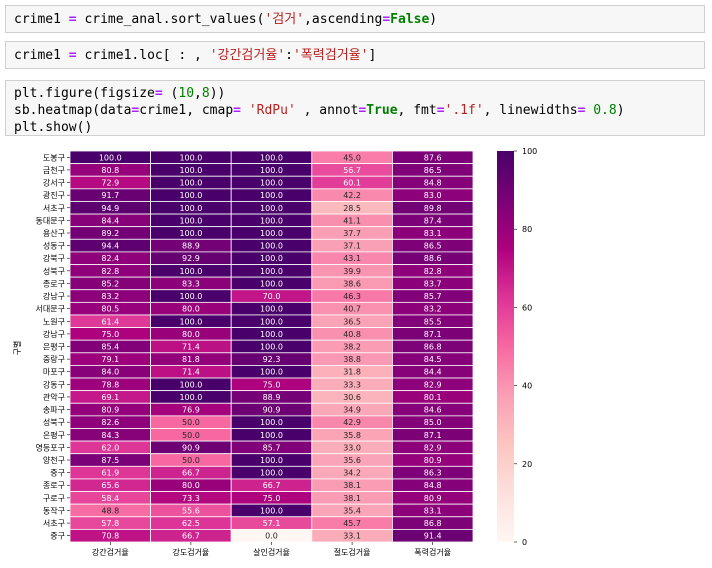 The width and height of the screenshot is (712, 568). What do you see at coordinates (54, 170) in the screenshot?
I see `row-label: 금천구` at bounding box center [54, 170].